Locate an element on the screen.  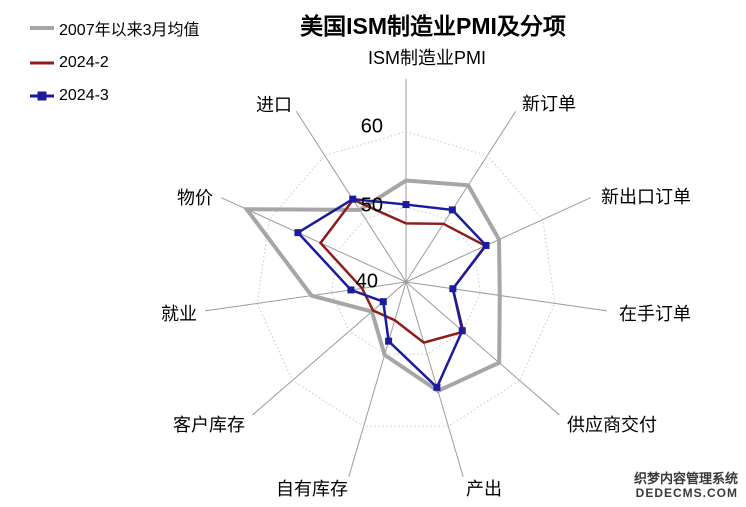
tick-label-50: 50 is located at coordinates (371, 205).